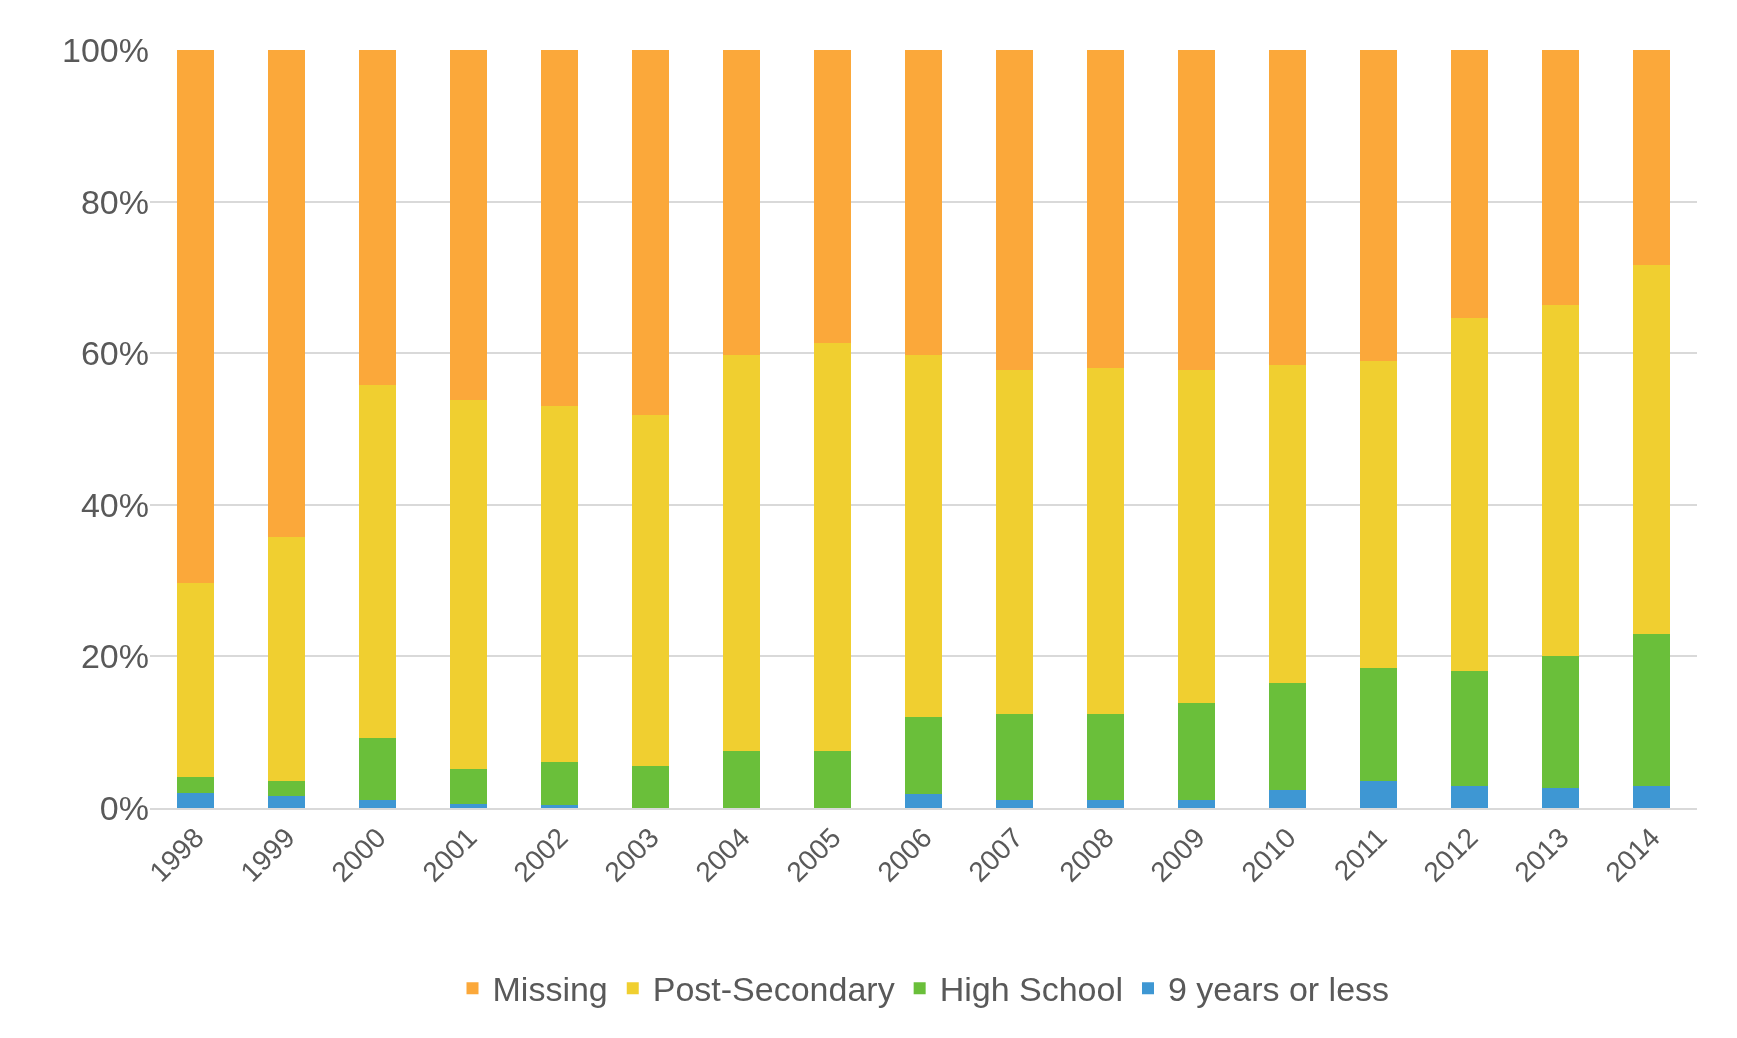  What do you see at coordinates (1031, 989) in the screenshot?
I see `legend-label: High School` at bounding box center [1031, 989].